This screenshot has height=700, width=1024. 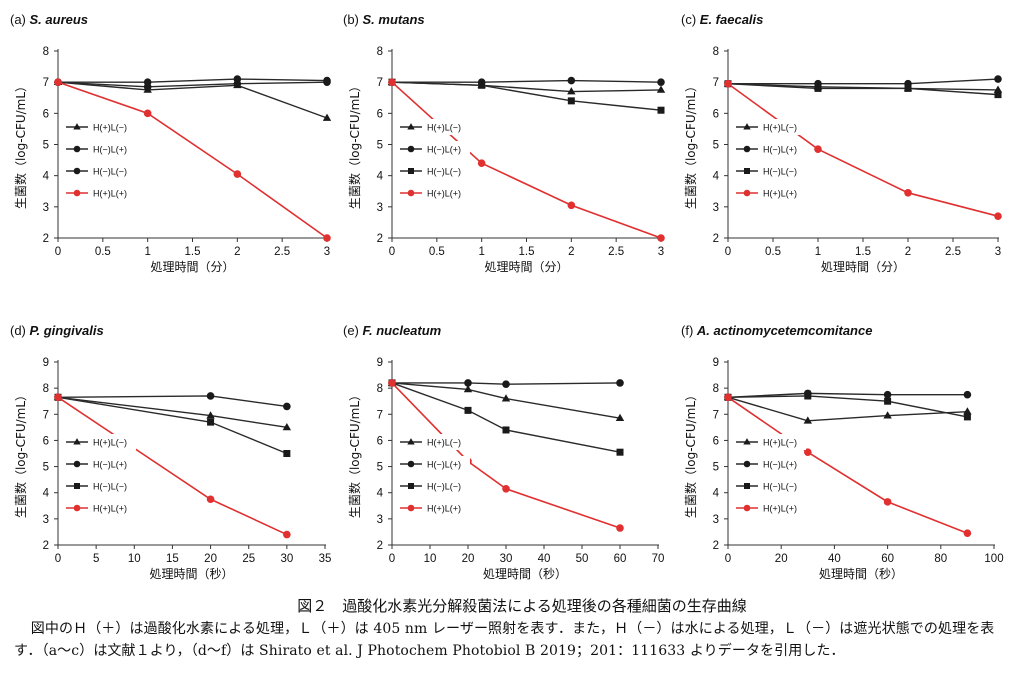 What do you see at coordinates (402, 330) in the screenshot?
I see `species-name: F. nucleatum` at bounding box center [402, 330].